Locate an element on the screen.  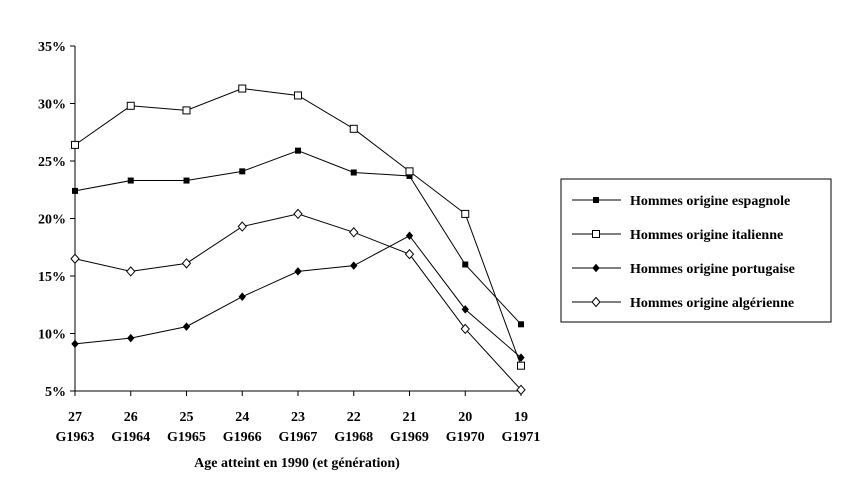
x-tick-label-age: 20 is located at coordinates (465, 417).